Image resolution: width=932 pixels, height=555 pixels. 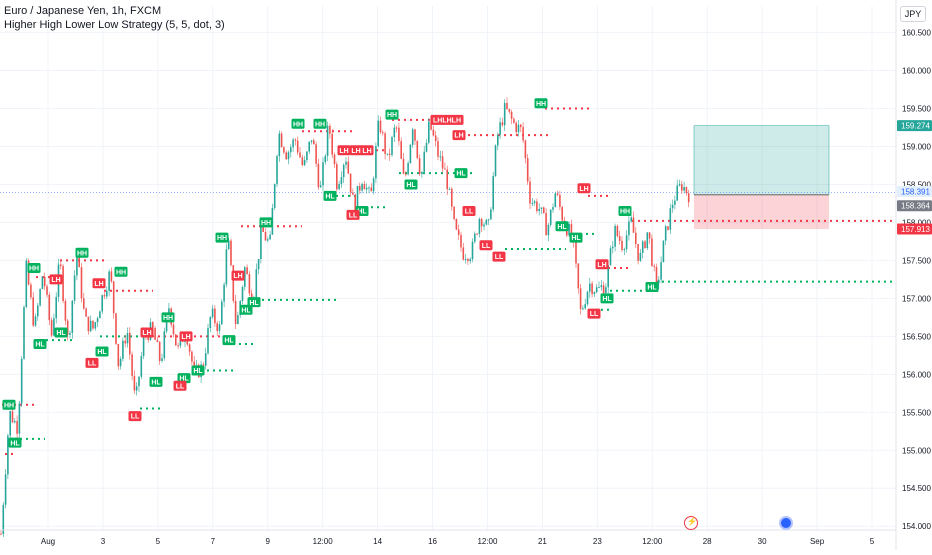 I want to click on symbol-title: Euro / Japanese Yen, 1h, FXCM, so click(x=83, y=11).